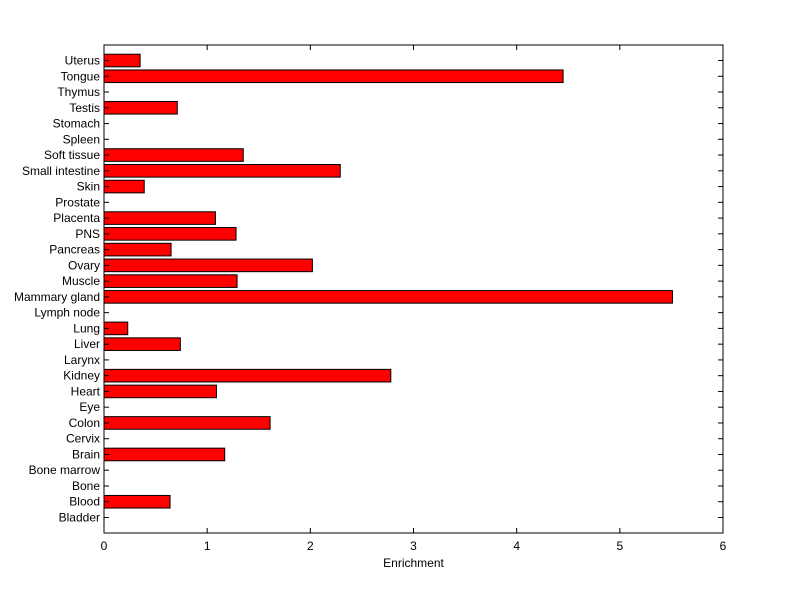 This screenshot has height=599, width=800. What do you see at coordinates (137, 501) in the screenshot?
I see `bar-blood` at bounding box center [137, 501].